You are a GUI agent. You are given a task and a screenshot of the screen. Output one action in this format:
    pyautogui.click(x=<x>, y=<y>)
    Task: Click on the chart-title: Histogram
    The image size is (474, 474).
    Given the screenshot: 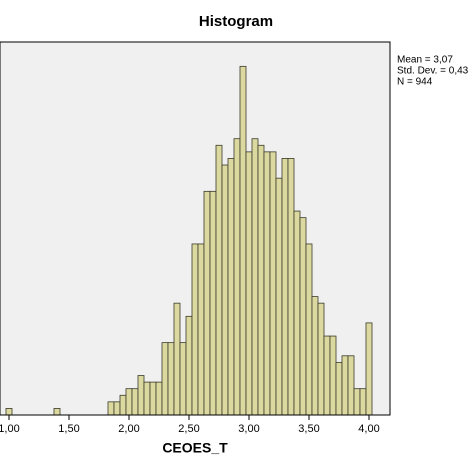 What is the action you would take?
    pyautogui.click(x=236, y=21)
    